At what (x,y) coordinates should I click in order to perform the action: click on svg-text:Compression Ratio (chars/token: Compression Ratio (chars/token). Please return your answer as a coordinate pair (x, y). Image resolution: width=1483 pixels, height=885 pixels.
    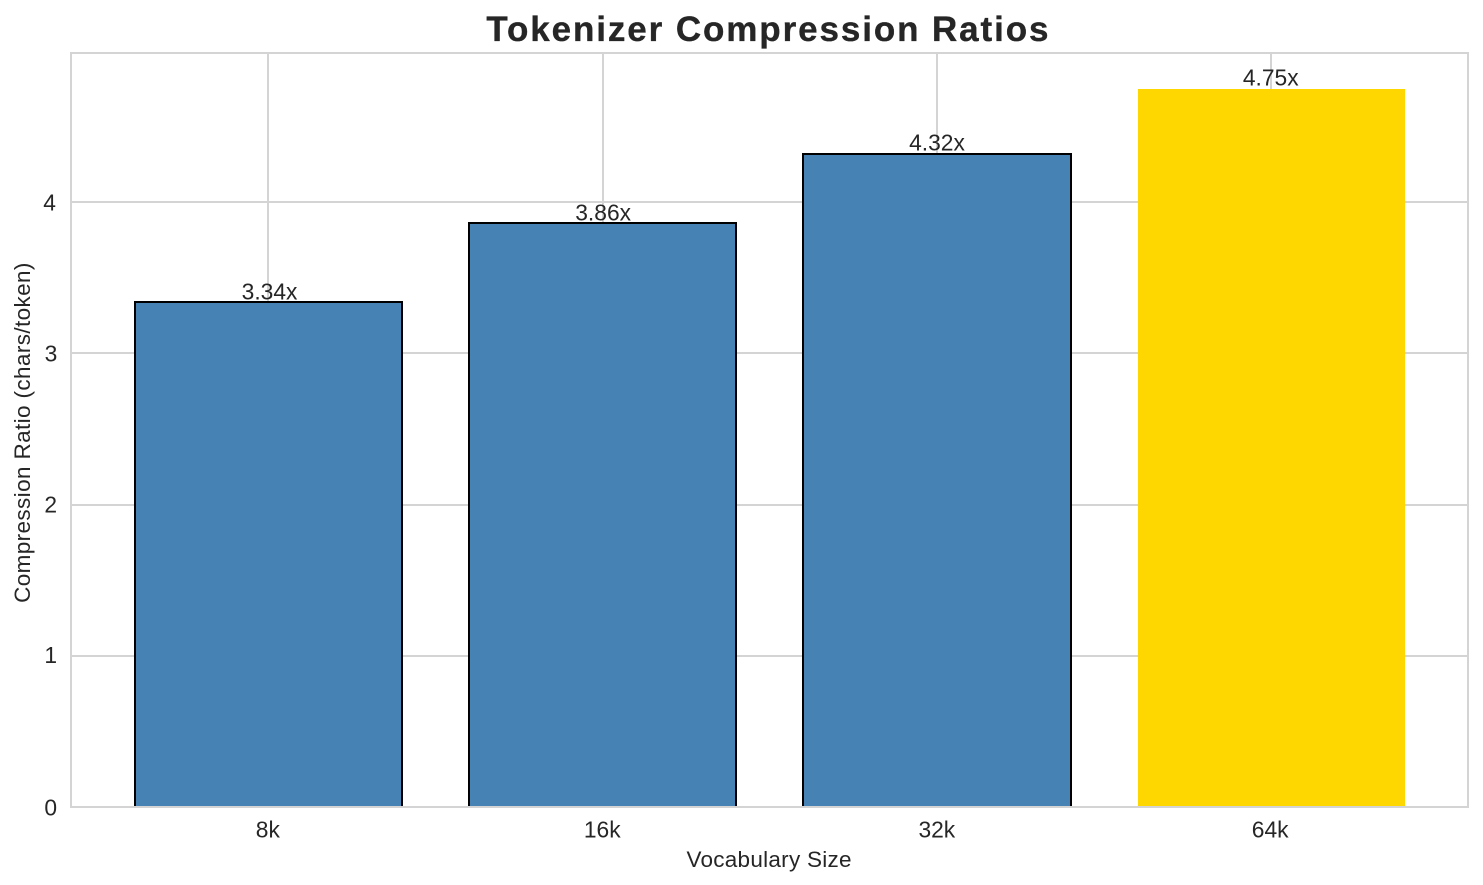
    Looking at the image, I should click on (22, 432).